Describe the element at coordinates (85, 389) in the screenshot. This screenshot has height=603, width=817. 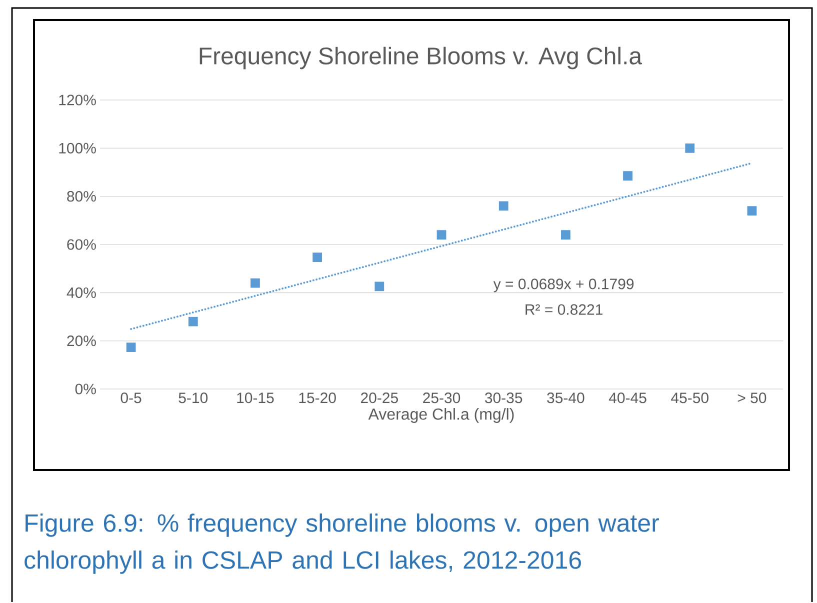
I see `y-tick-label: 0%` at that location.